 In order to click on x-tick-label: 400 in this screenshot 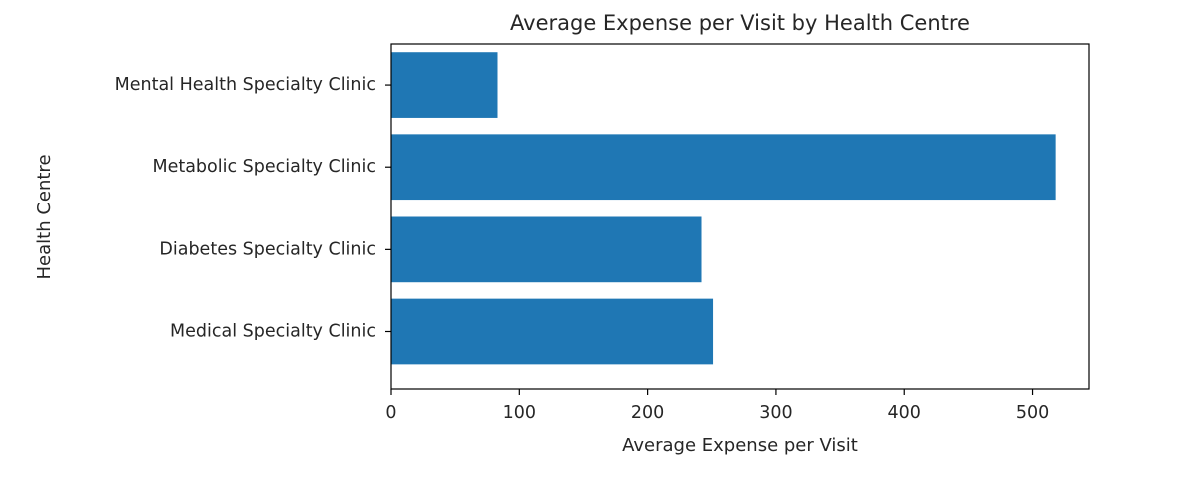, I will do `click(904, 413)`.